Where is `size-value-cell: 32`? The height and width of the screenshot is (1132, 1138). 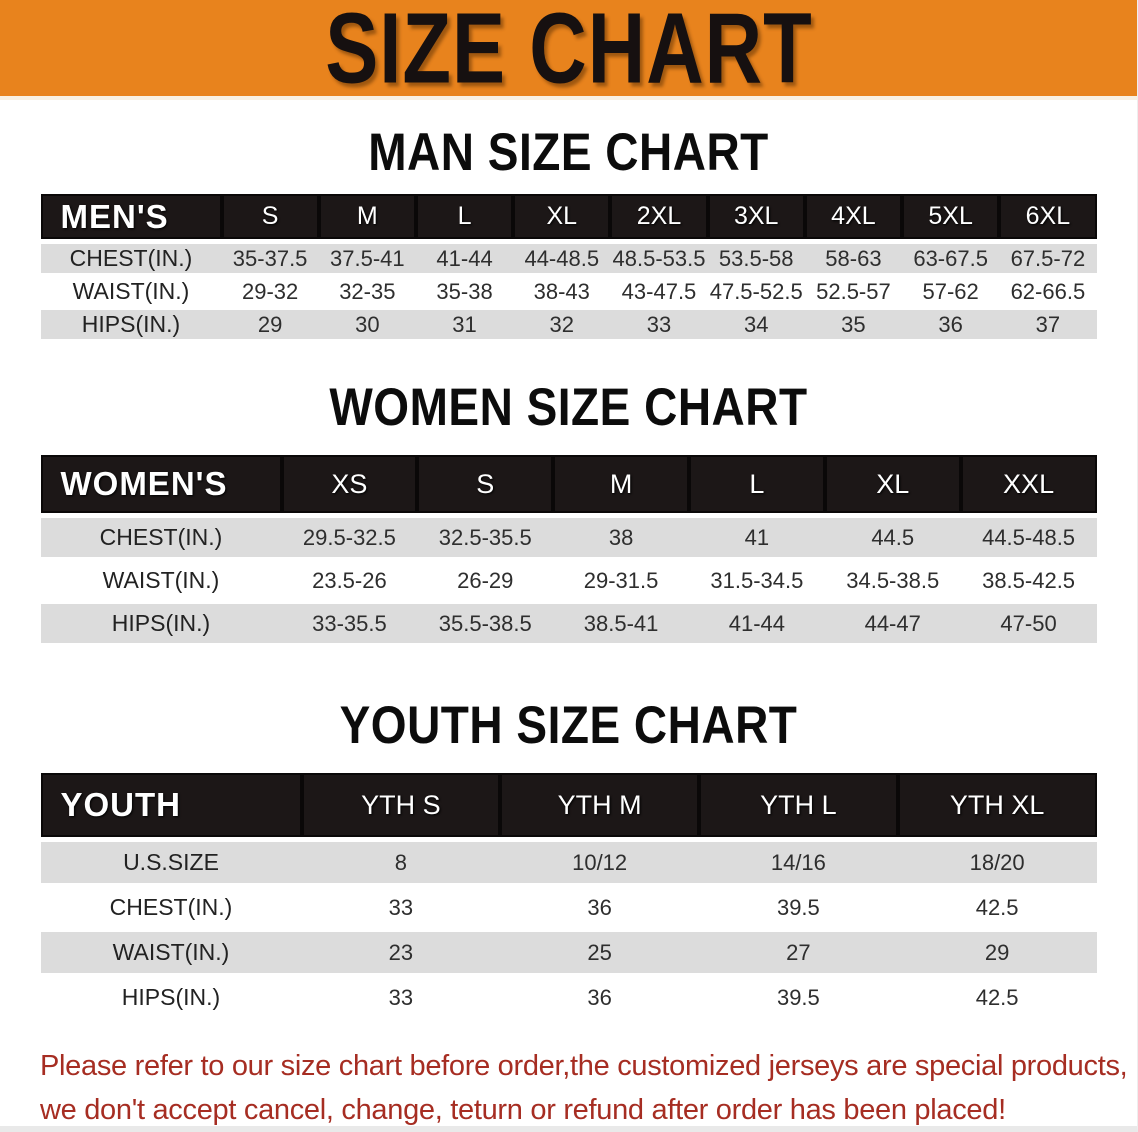 size-value-cell: 32 is located at coordinates (562, 326).